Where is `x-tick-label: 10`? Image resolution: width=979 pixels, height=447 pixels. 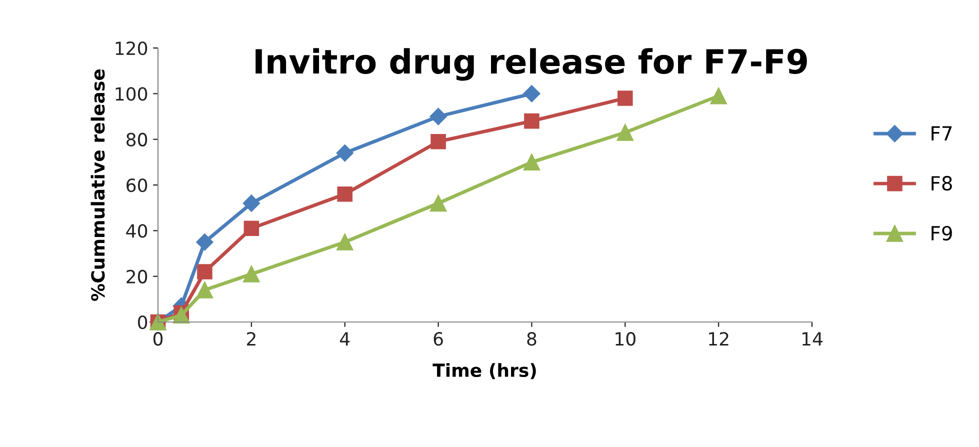 x-tick-label: 10 is located at coordinates (626, 339).